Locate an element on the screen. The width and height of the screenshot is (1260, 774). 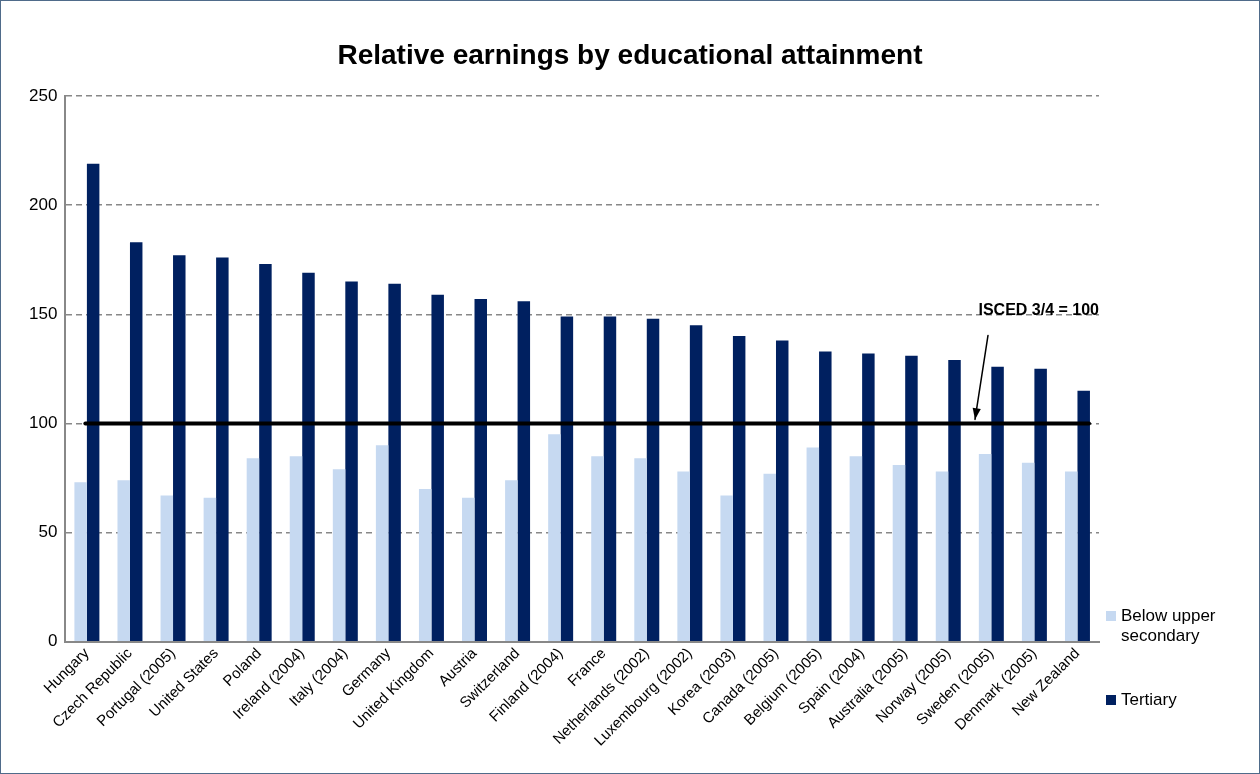
ref-line-label: ISCED 3/4 = 100 is located at coordinates (1039, 309).